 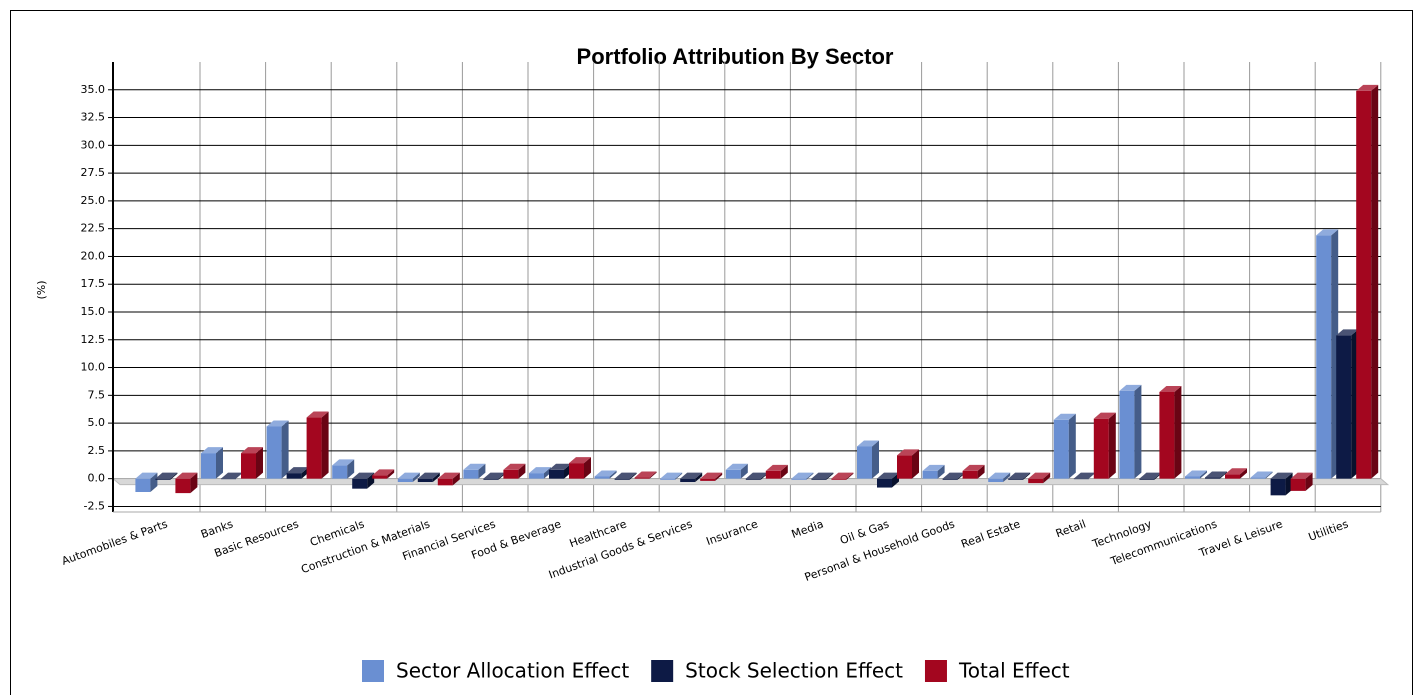 I want to click on y-tick-label: 22.5, so click(x=93, y=228).